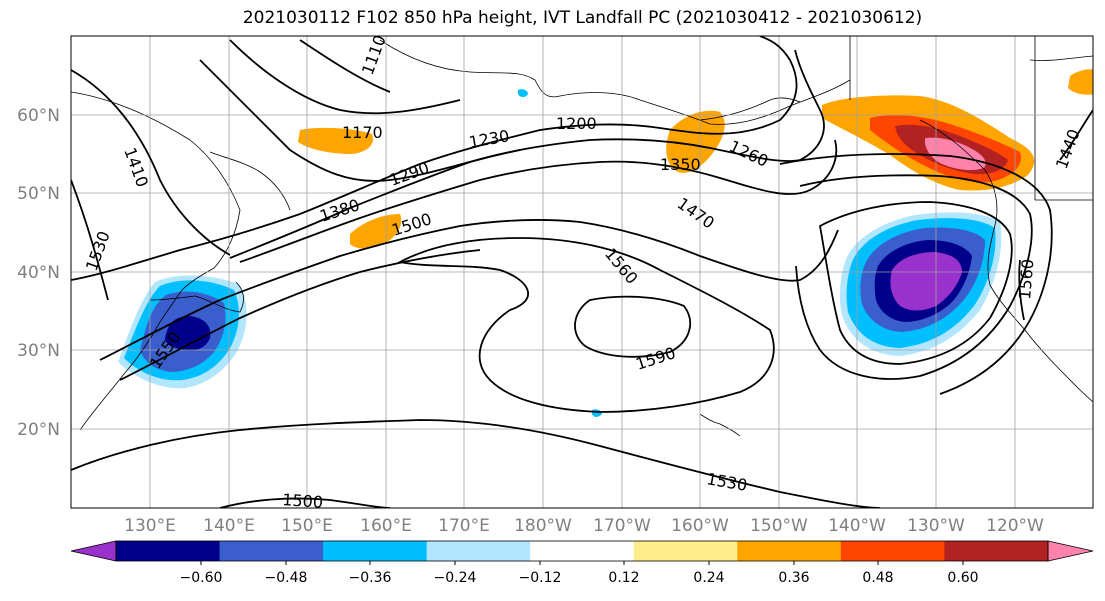 This screenshot has width=1105, height=601. I want to click on colorbar-ticks, so click(582, 563).